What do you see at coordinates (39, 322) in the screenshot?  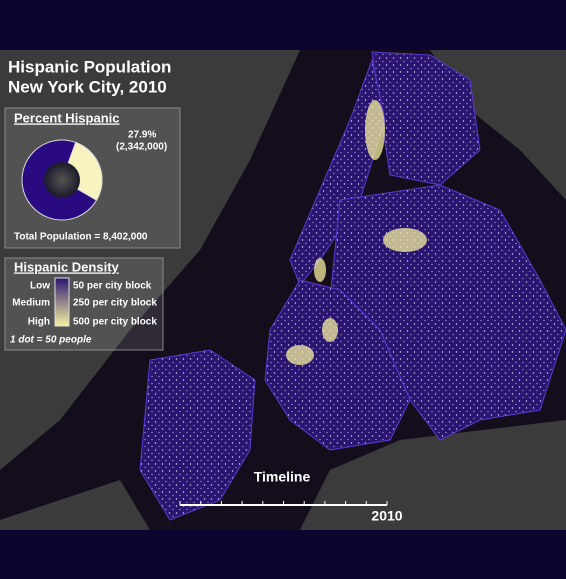 I see `level-label: High` at bounding box center [39, 322].